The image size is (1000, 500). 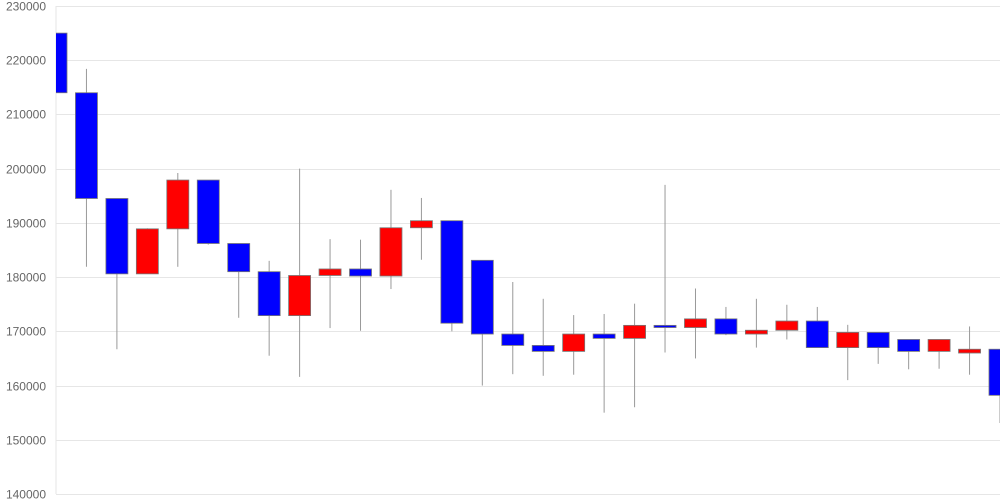 I want to click on y-tick-label: 140000, so click(x=26, y=494).